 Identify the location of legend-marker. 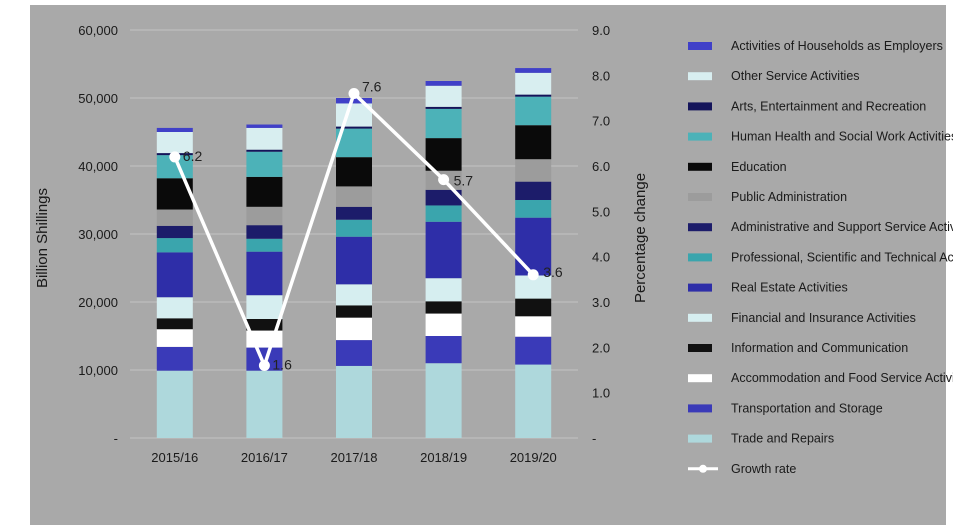
(703, 468).